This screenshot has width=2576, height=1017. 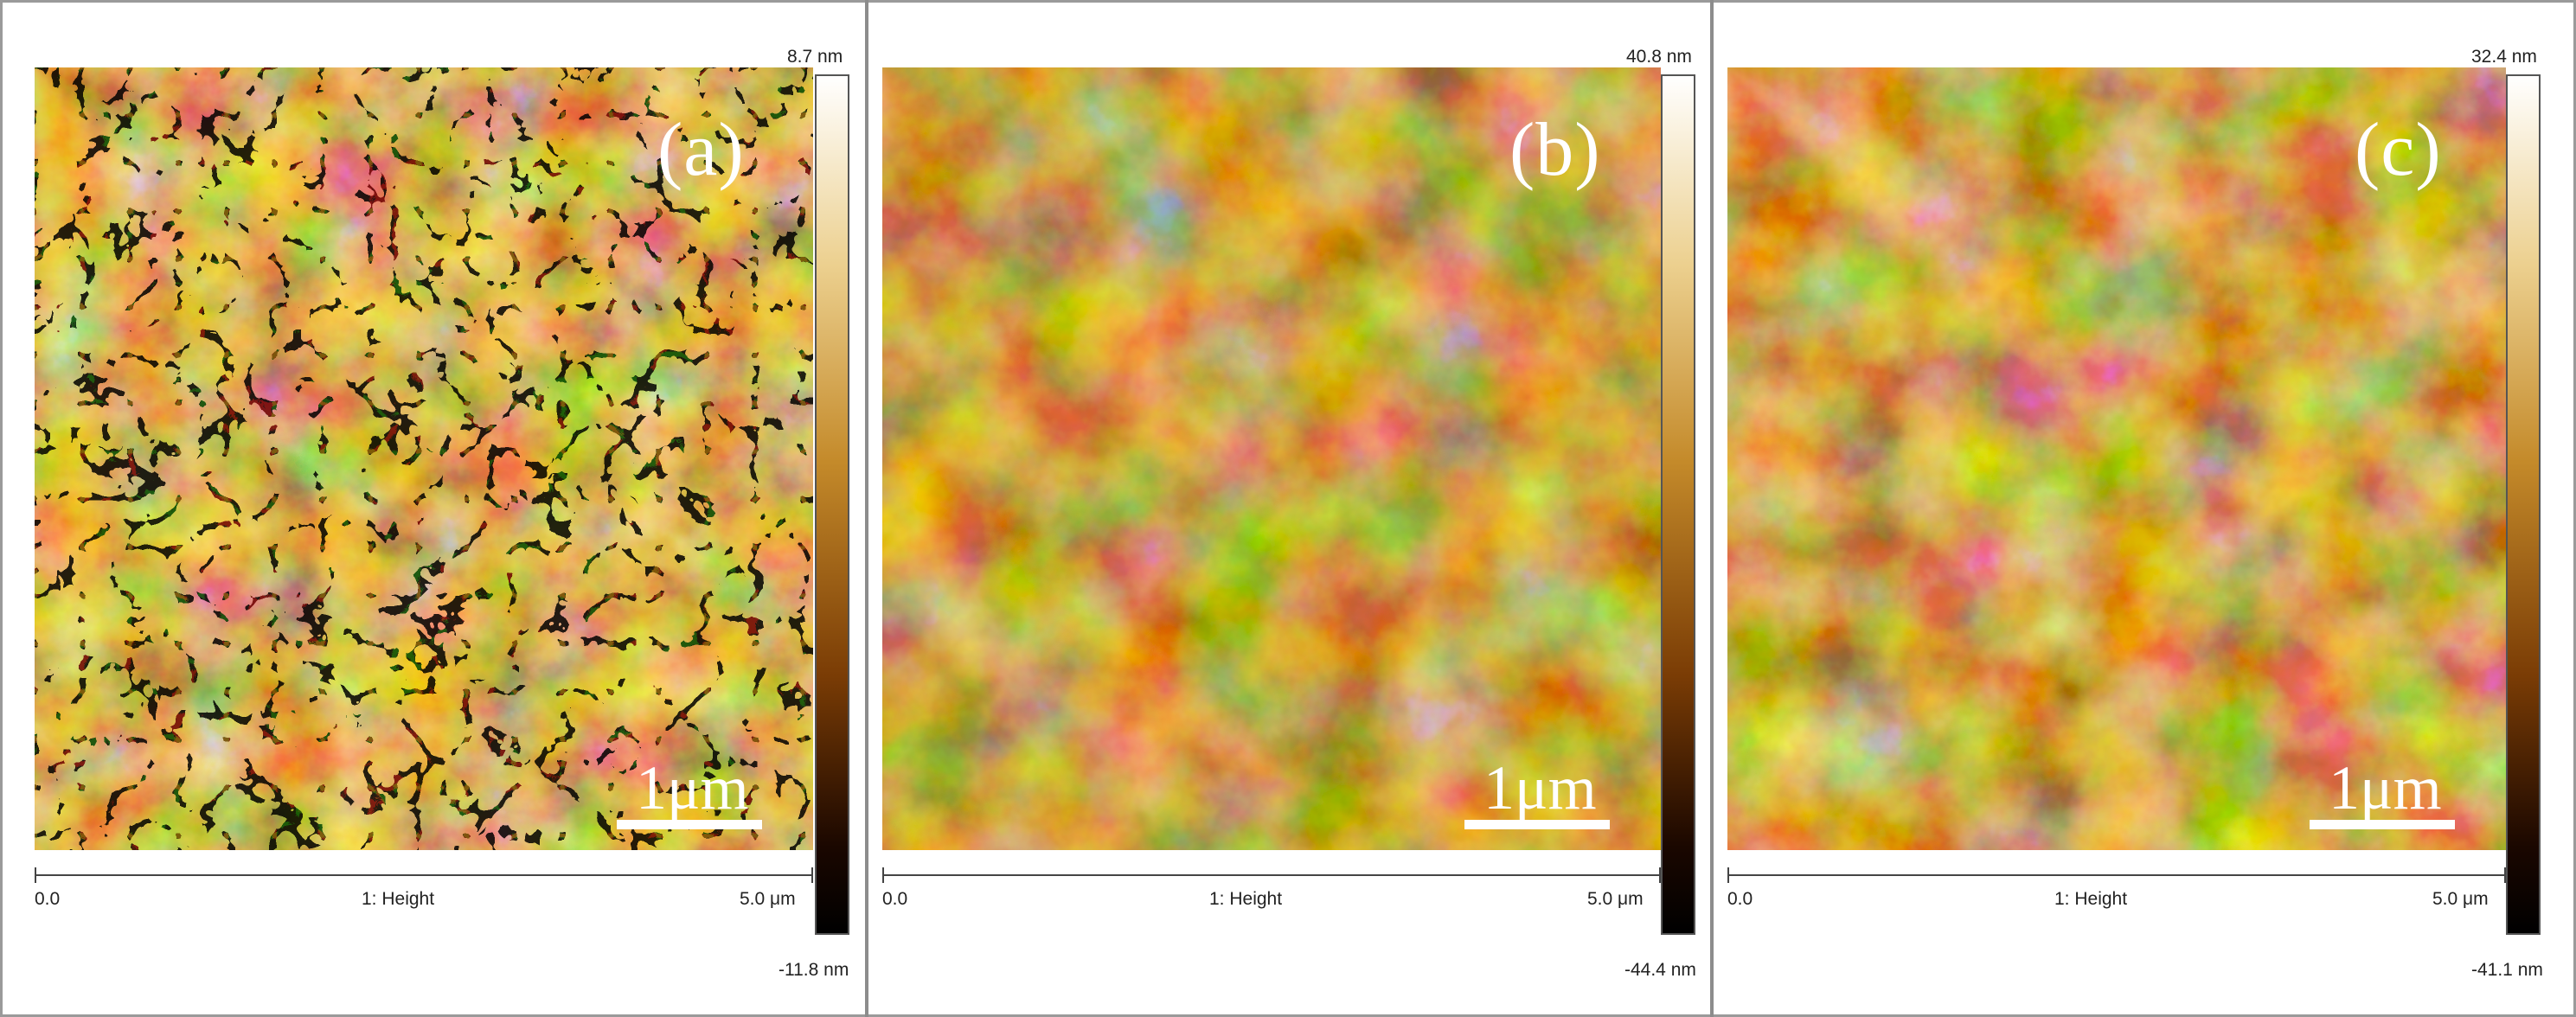 I want to click on colorbar-min: -11.8 nm, so click(x=814, y=970).